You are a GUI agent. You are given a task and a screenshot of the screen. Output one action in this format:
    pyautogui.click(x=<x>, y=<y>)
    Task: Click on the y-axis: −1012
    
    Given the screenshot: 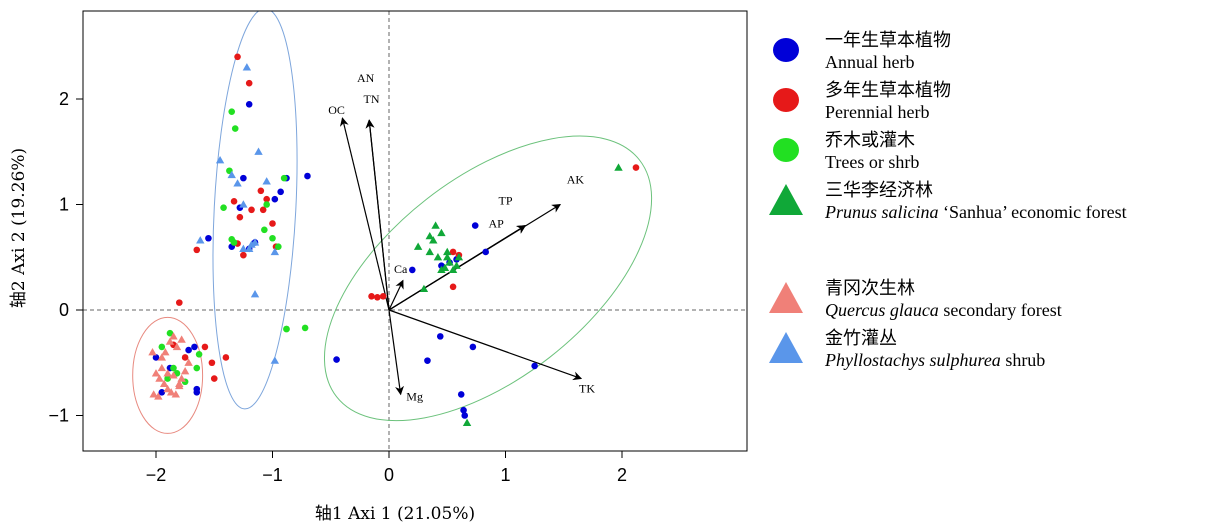 What is the action you would take?
    pyautogui.click(x=65, y=257)
    